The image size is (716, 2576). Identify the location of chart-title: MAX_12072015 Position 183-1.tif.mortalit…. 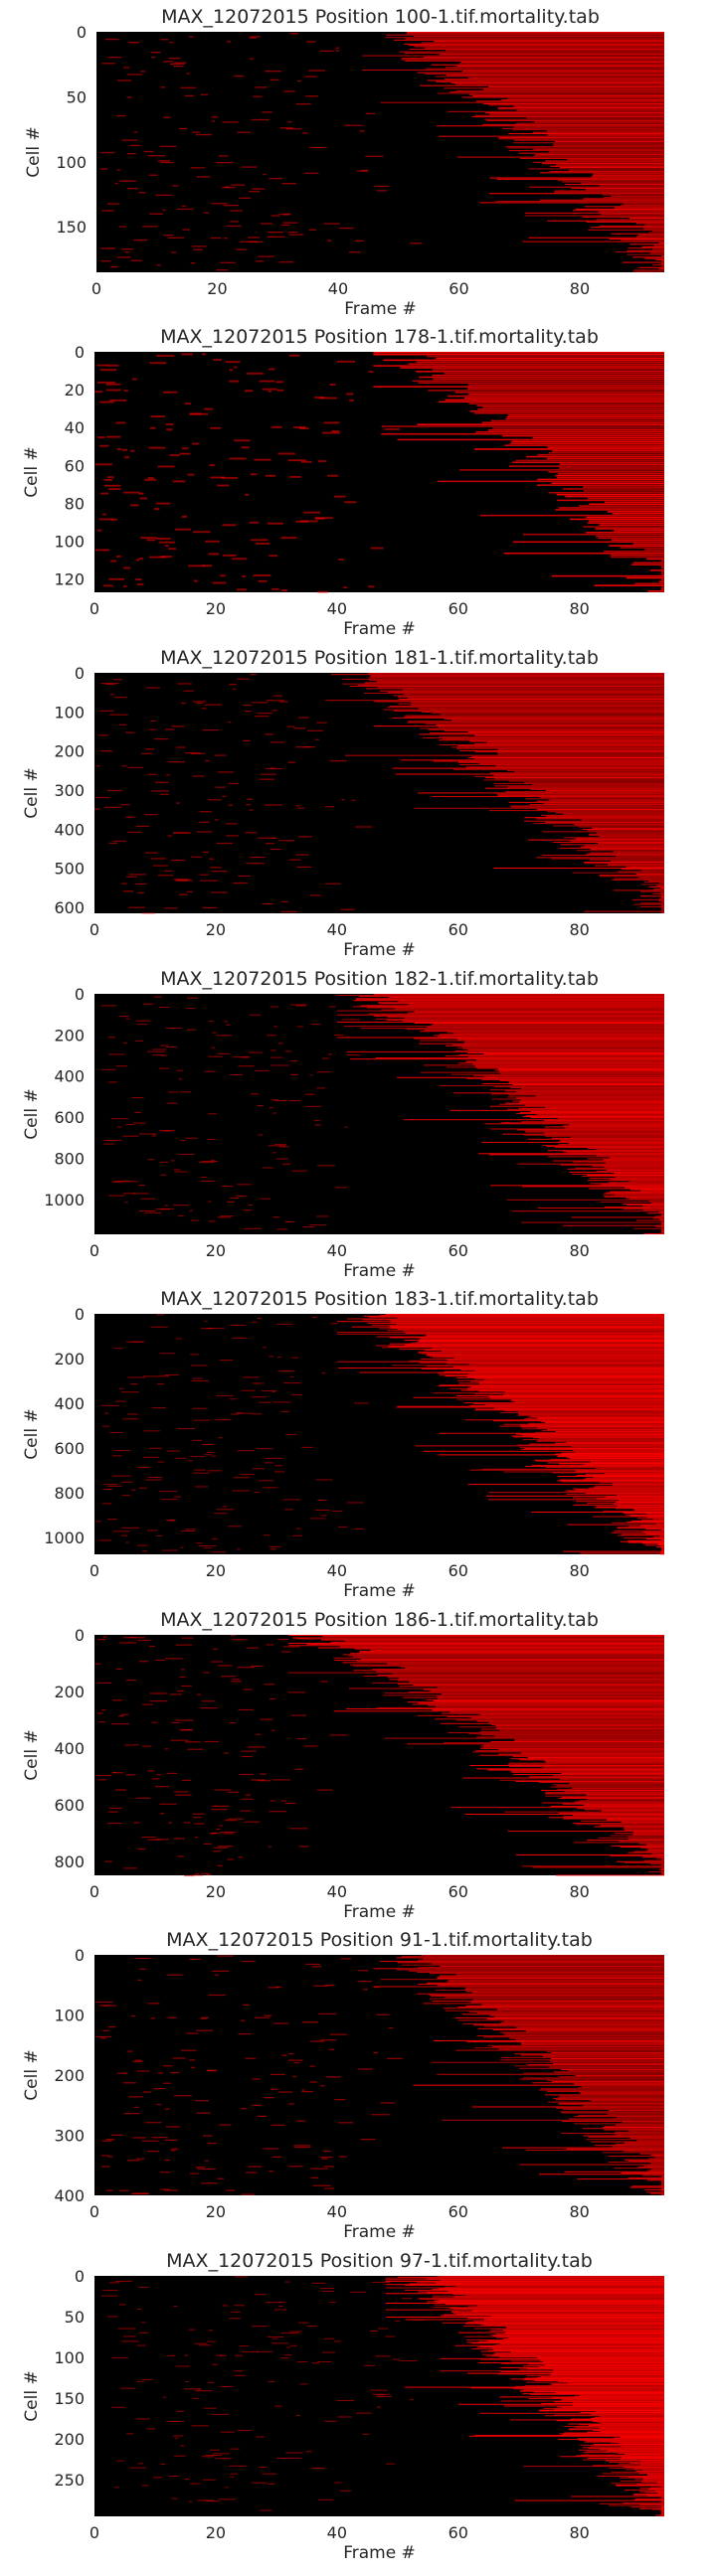
(380, 1299).